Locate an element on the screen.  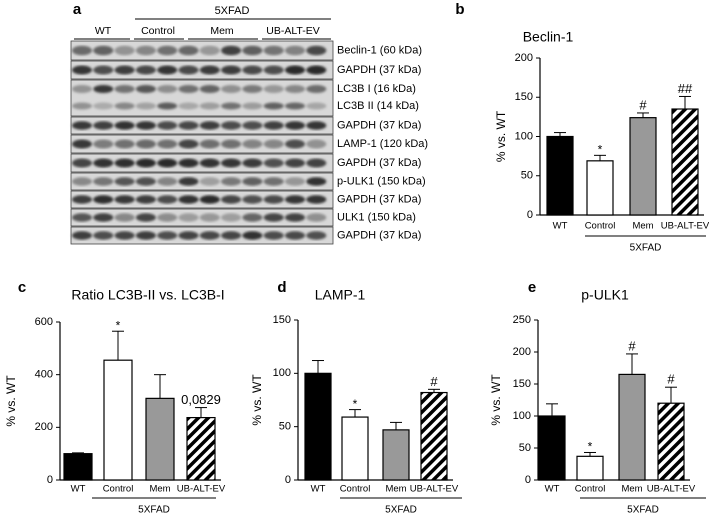
row-label: LC3B I (16 kDa) is located at coordinates (376, 89).